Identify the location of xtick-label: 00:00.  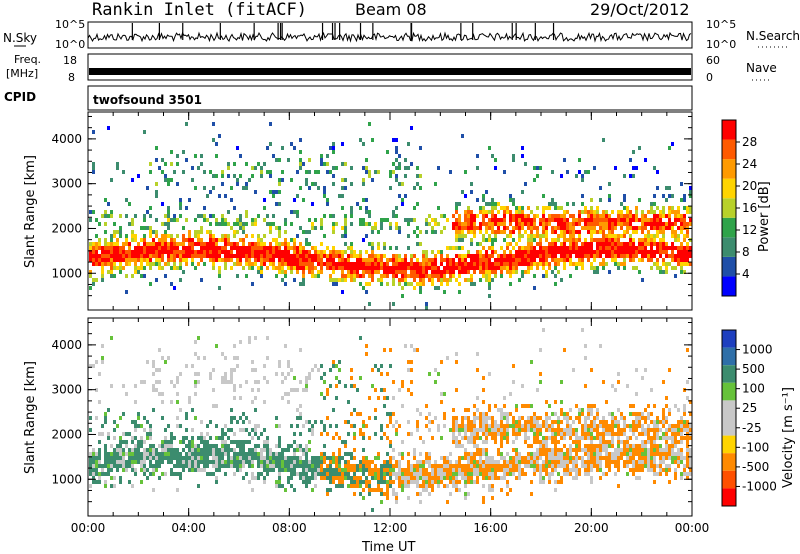
(692, 528).